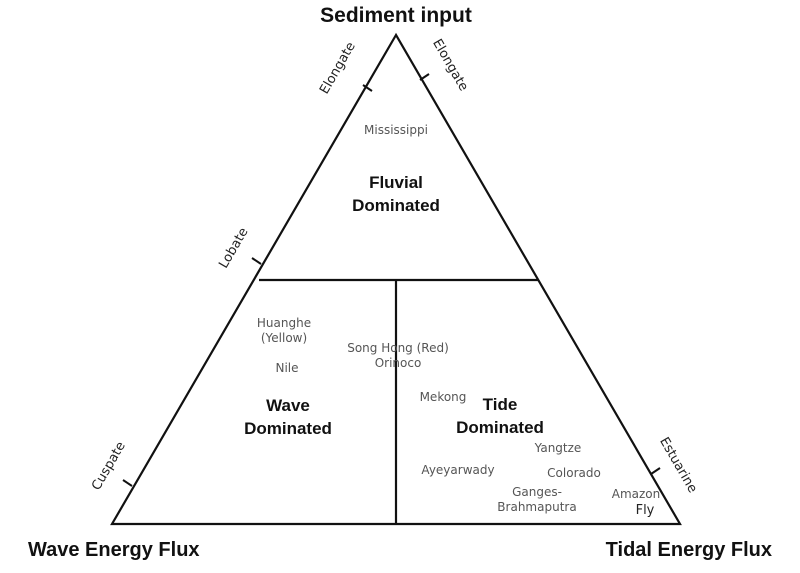  I want to click on river-huanghe-line1: Huanghe, so click(284, 323).